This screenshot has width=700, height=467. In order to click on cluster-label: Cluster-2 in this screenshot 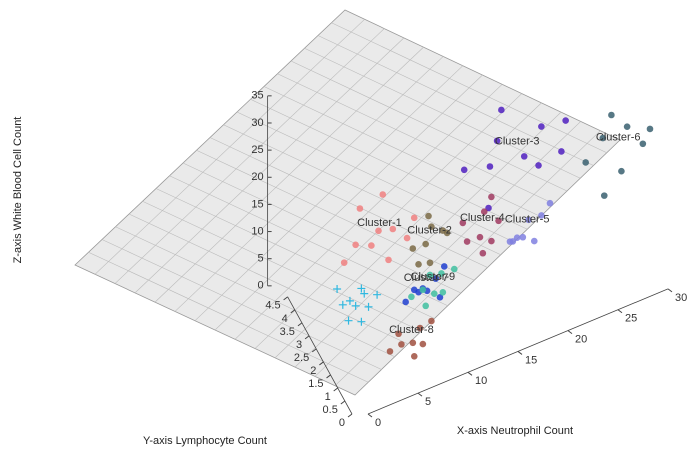, I will do `click(429, 231)`.